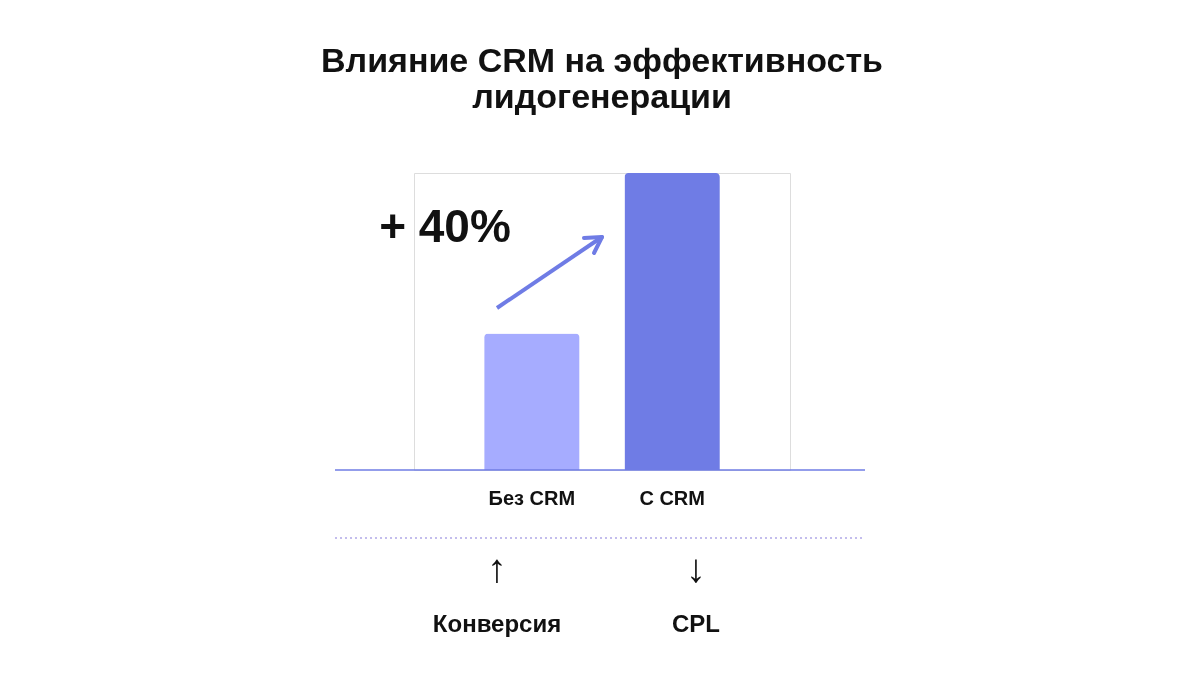  Describe the element at coordinates (602, 78) in the screenshot. I see `chart-title: Влияние CRM на эффективность лидогенерации` at that location.